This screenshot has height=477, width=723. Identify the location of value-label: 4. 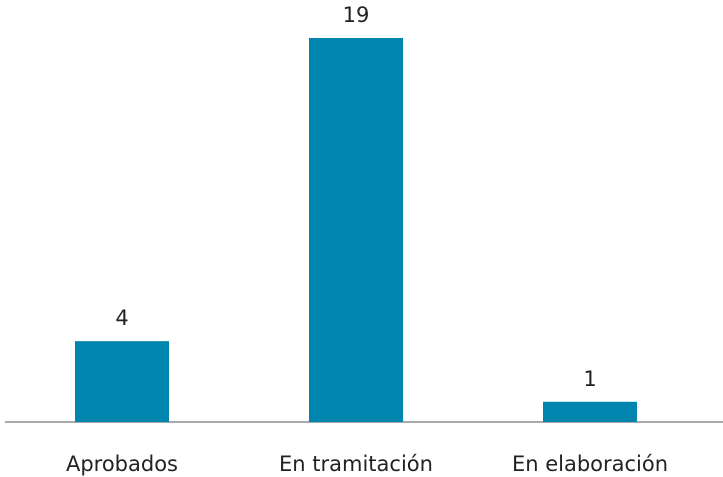
(121, 318).